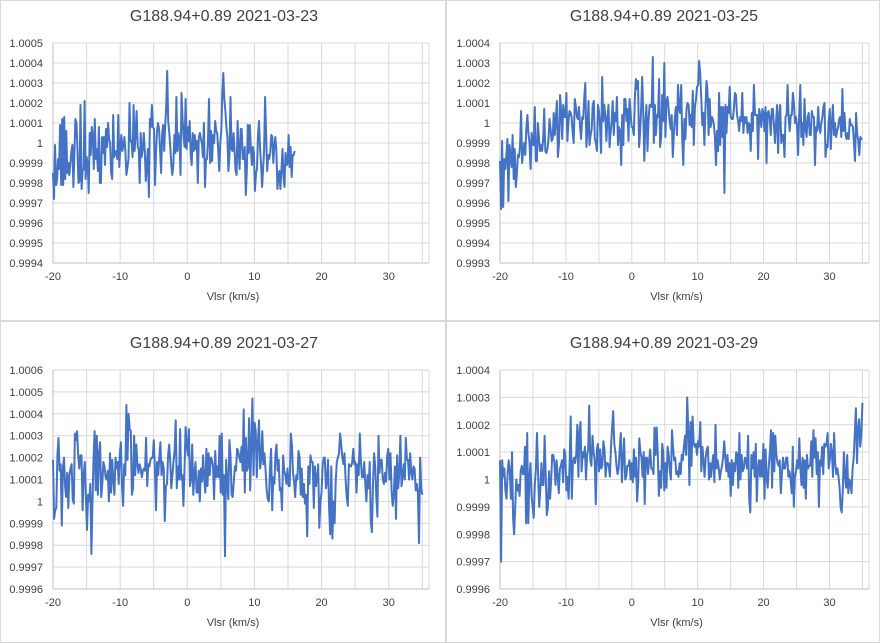 The height and width of the screenshot is (644, 880). What do you see at coordinates (224, 16) in the screenshot?
I see `chart-title: G188.94+0.89 2021-03-23` at bounding box center [224, 16].